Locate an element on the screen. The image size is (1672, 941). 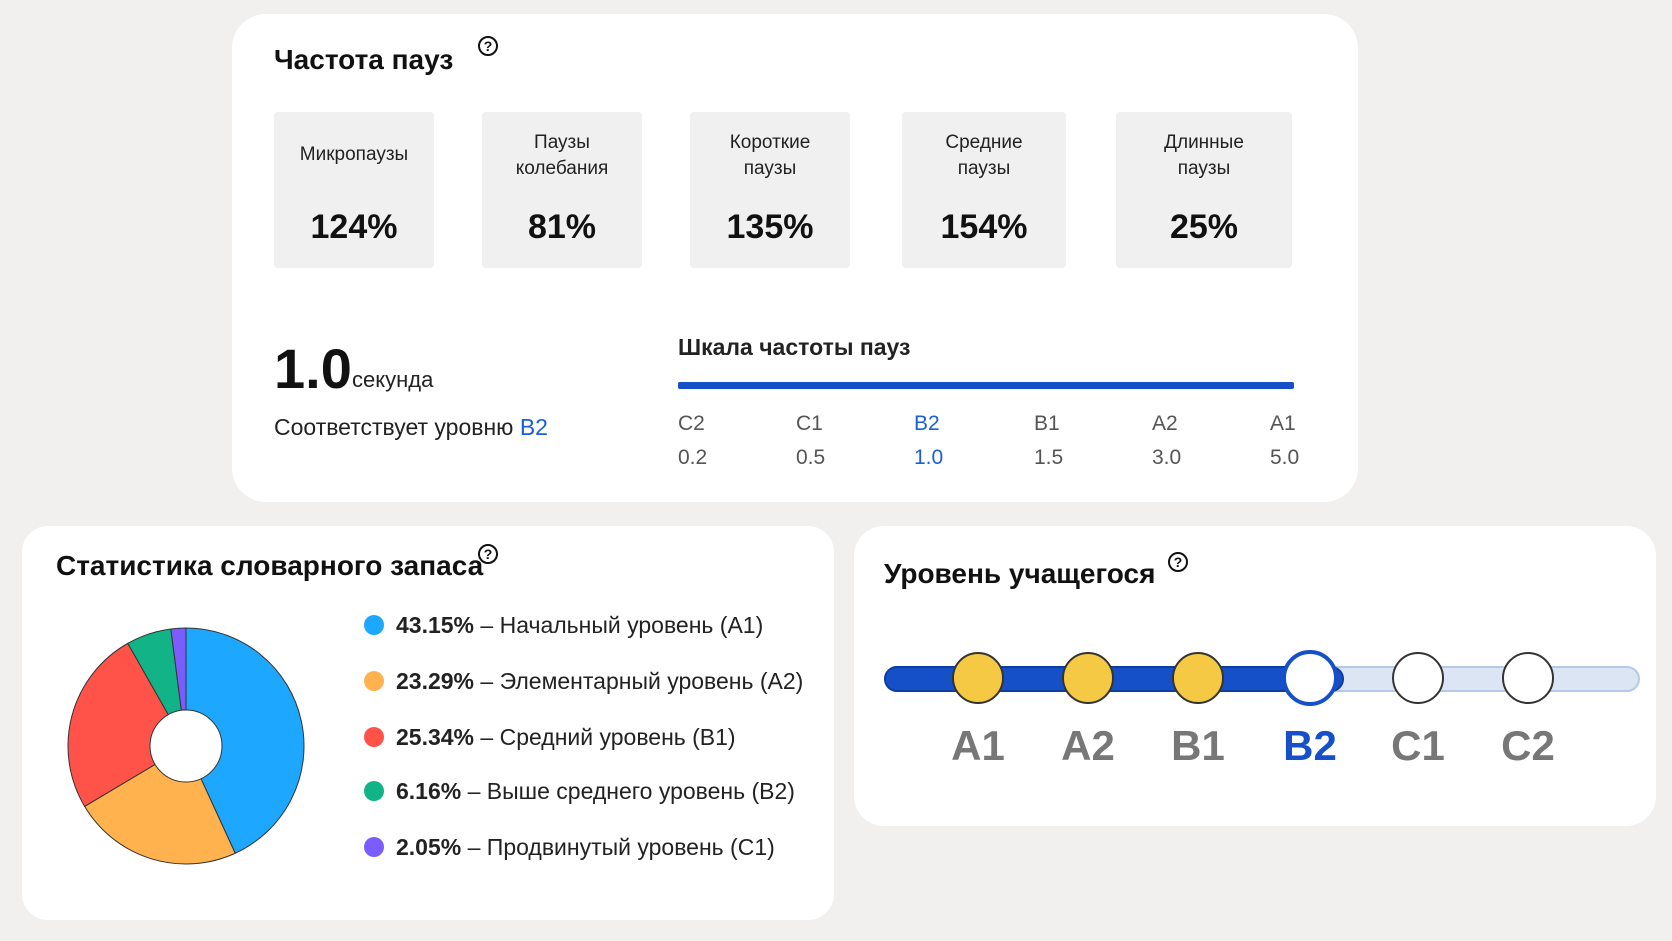
pause-duration-value: 1.0 is located at coordinates (313, 368).